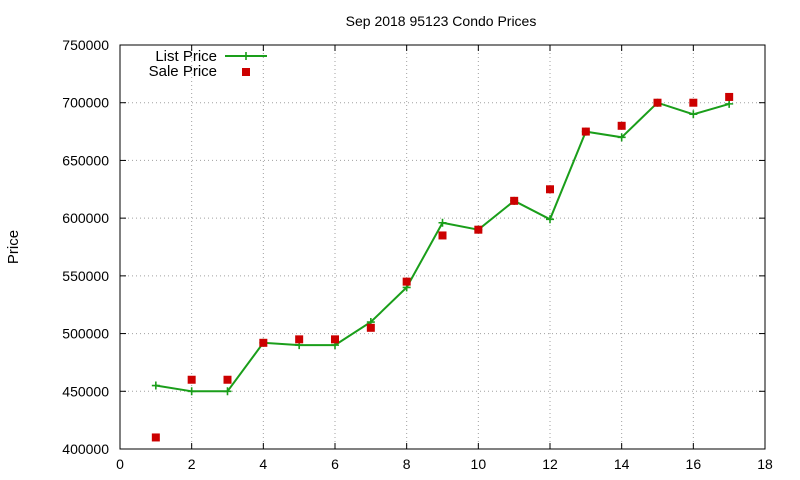 This screenshot has width=800, height=480. What do you see at coordinates (85, 45) in the screenshot?
I see `y-tick-label: 750000` at bounding box center [85, 45].